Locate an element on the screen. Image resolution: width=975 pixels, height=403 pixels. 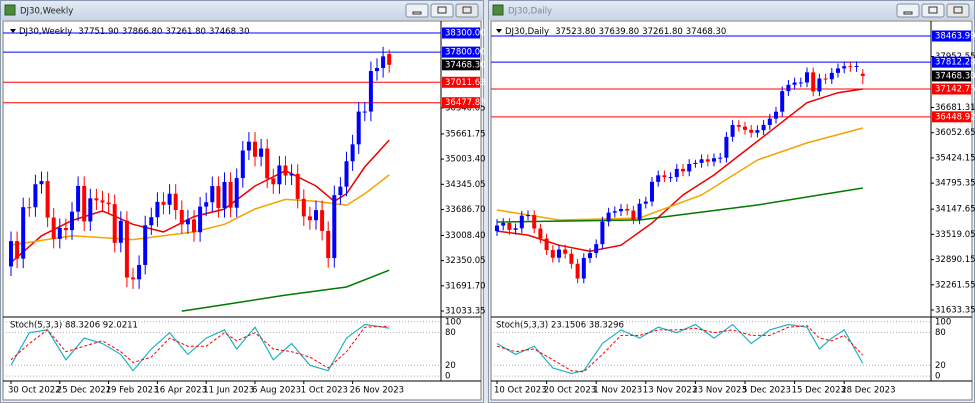
stoch-tick-label: 20 is located at coordinates (940, 366).